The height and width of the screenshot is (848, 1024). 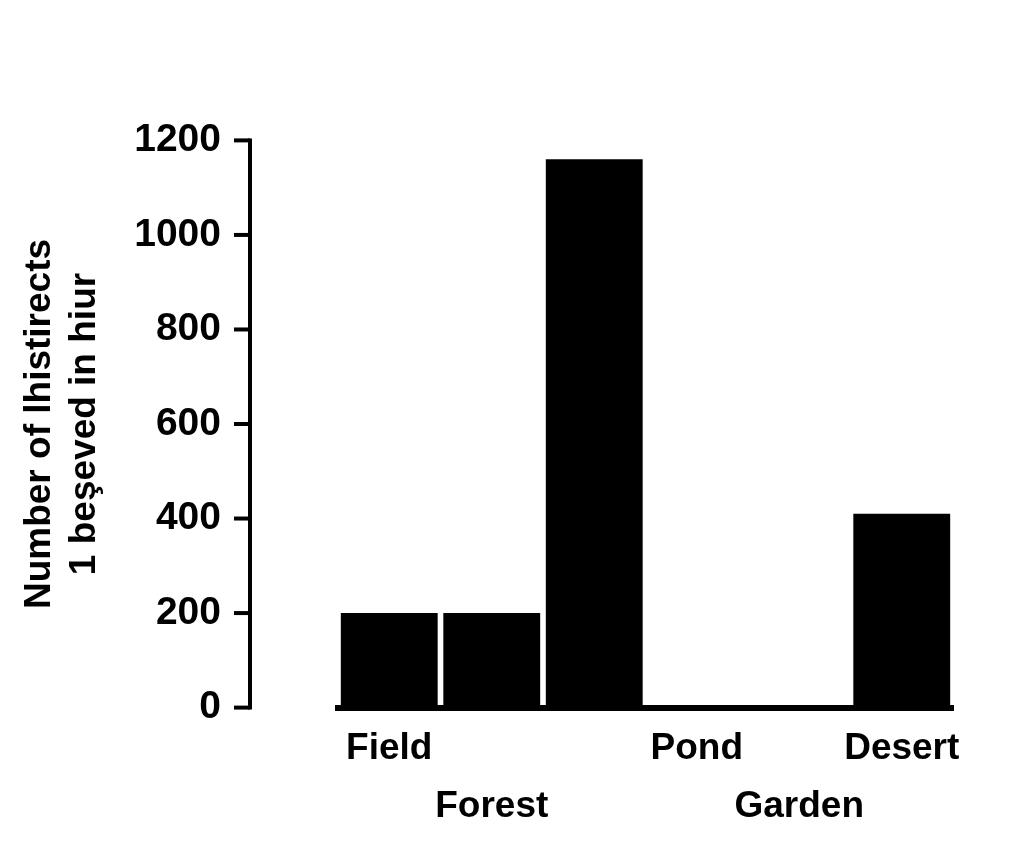 What do you see at coordinates (188, 516) in the screenshot?
I see `y-tick-label: 400` at bounding box center [188, 516].